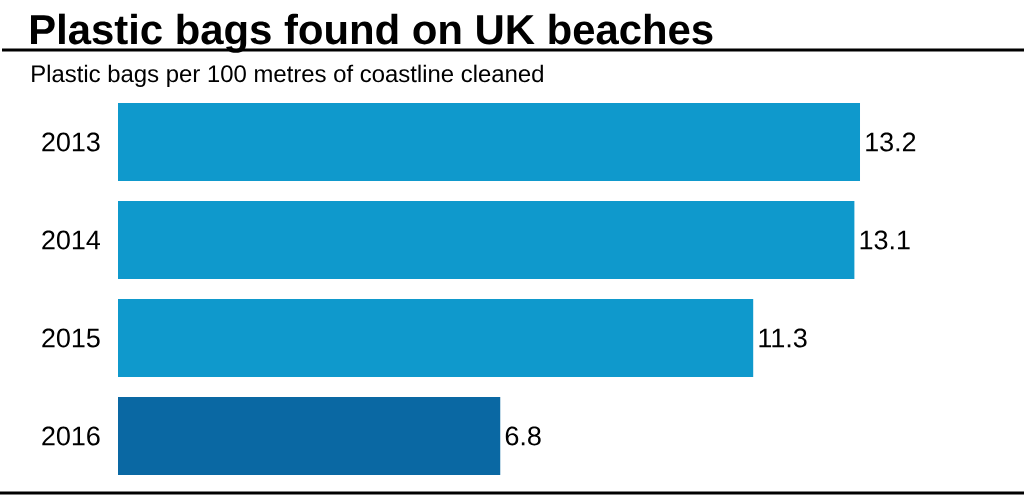 Image resolution: width=1024 pixels, height=498 pixels. Describe the element at coordinates (372, 33) in the screenshot. I see `chart-title: Plastic bags found on UK beaches` at that location.